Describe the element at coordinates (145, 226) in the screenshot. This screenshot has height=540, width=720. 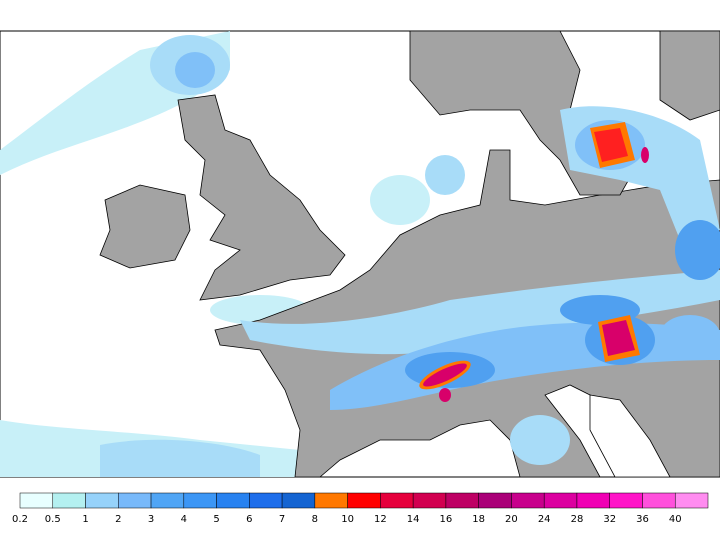
I see `ireland` at that location.